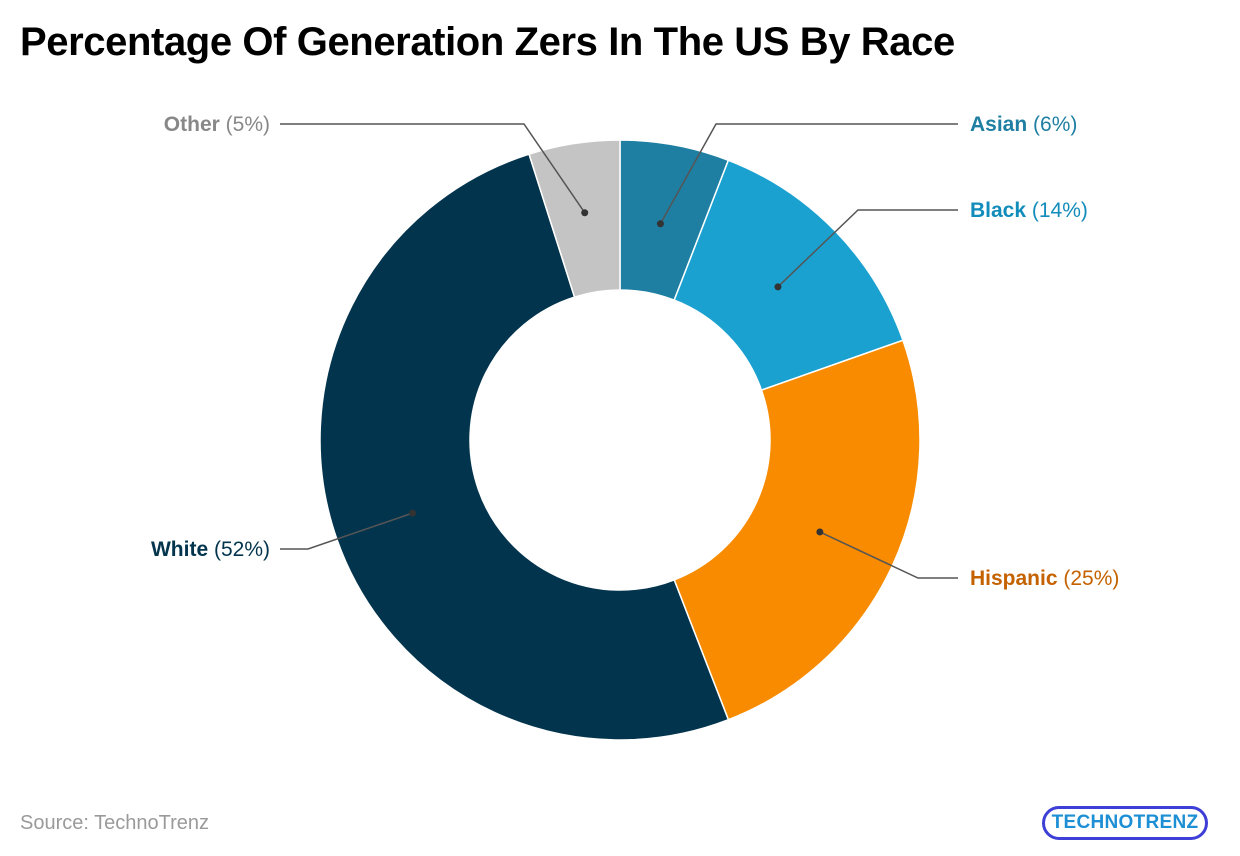  What do you see at coordinates (1014, 578) in the screenshot?
I see `slice-label-name: Hispanic` at bounding box center [1014, 578].